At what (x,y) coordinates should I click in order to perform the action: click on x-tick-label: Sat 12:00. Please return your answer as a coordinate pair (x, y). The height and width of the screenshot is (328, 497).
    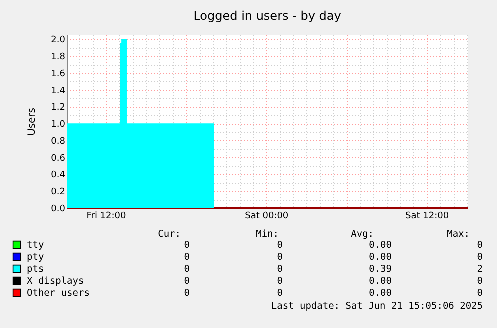
    Looking at the image, I should click on (428, 217).